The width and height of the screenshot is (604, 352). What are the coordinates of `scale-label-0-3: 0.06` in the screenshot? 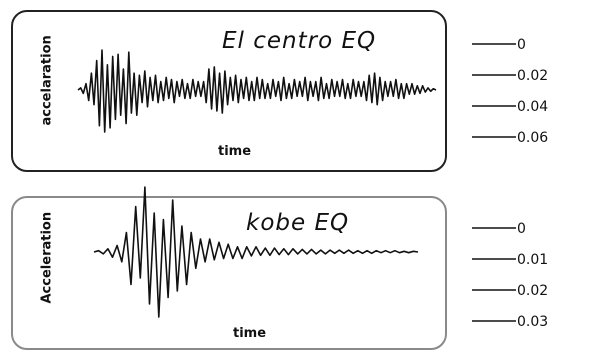 It's located at (532, 138).